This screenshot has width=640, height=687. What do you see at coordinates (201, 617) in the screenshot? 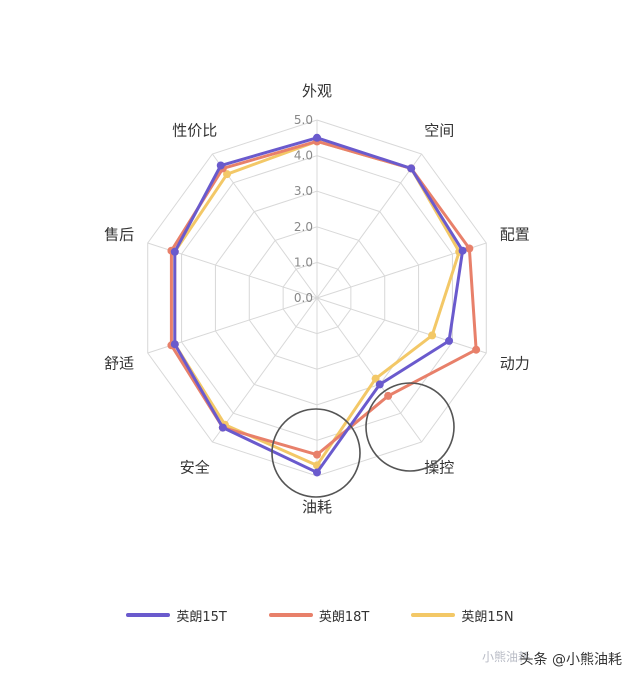
I see `legend-label-1: 英朗15T` at bounding box center [201, 617].